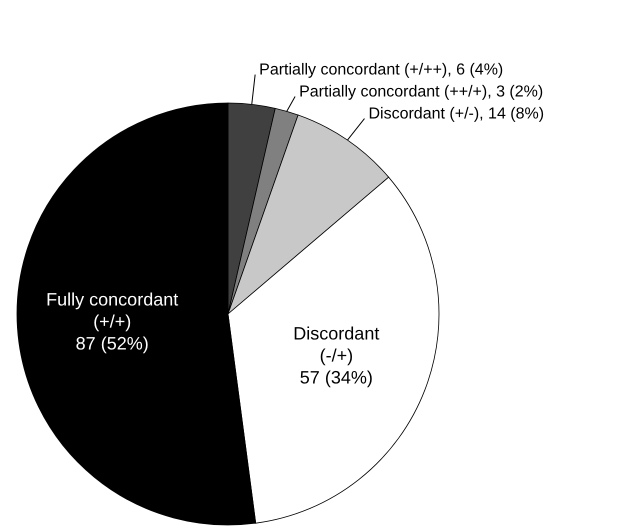 The image size is (632, 528). Describe the element at coordinates (112, 311) in the screenshot. I see `slice-label: Fully concordant (+/+)` at that location.